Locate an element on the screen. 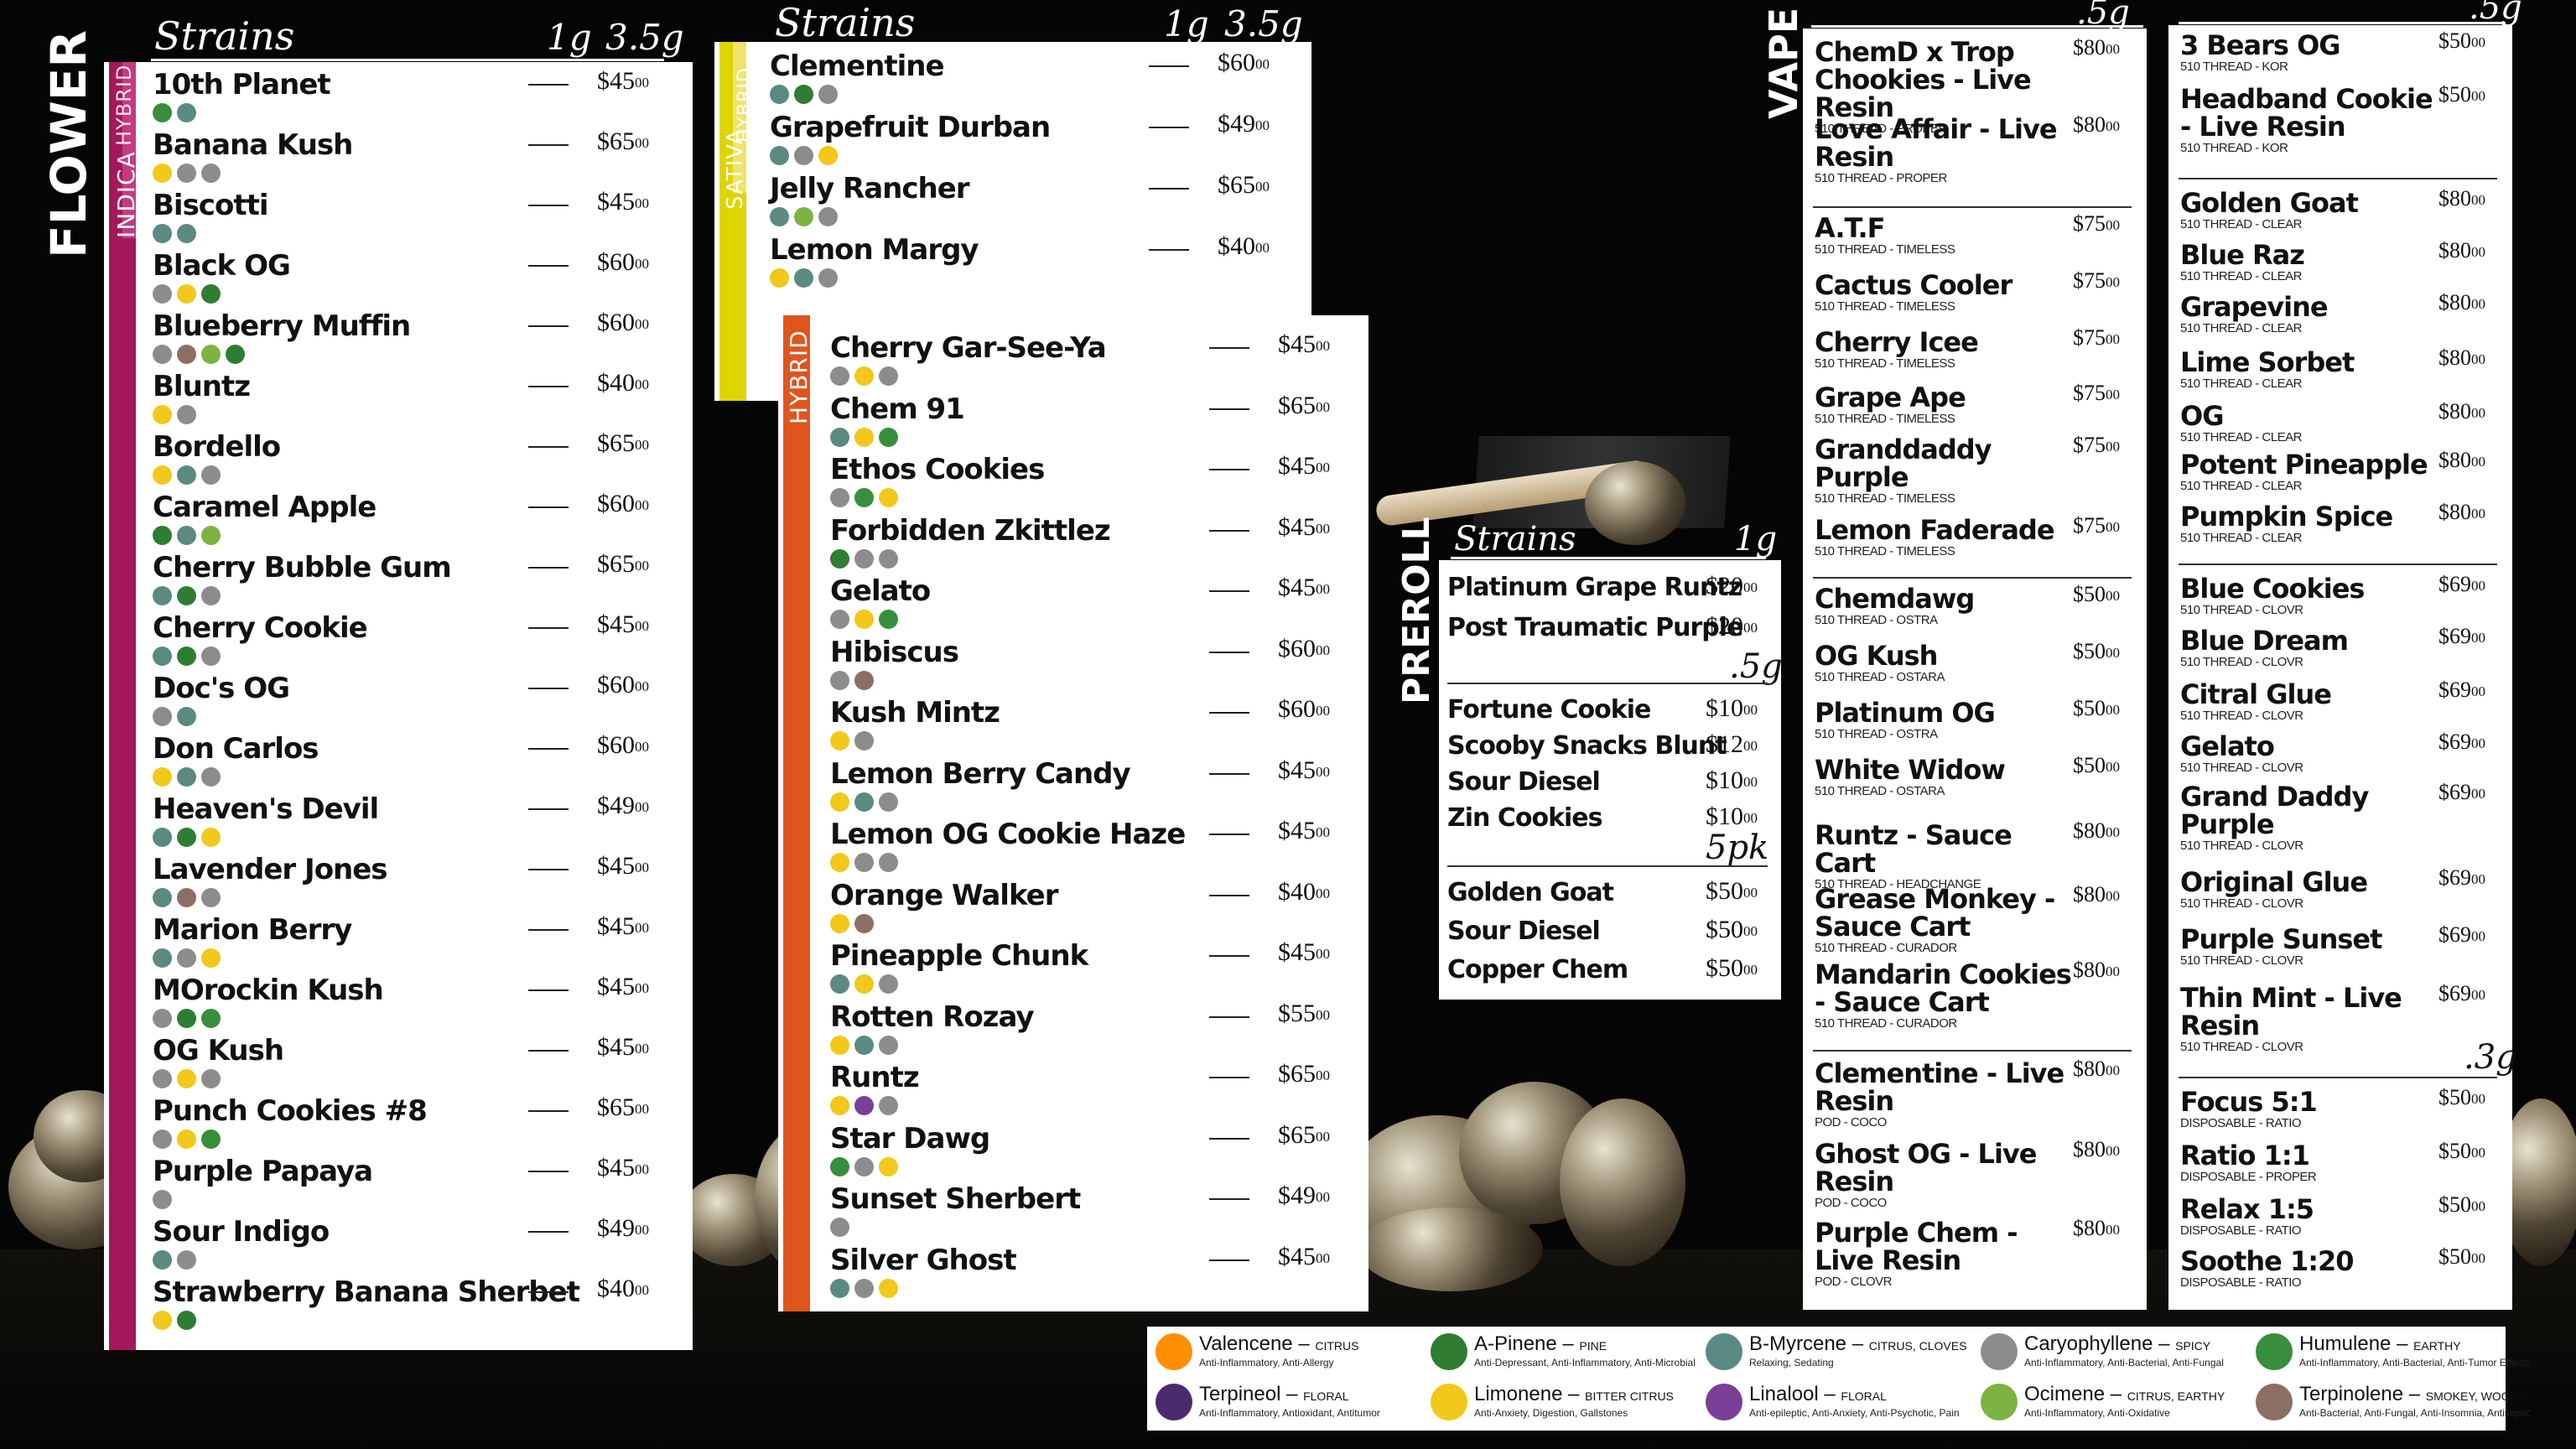 This screenshot has width=2576, height=1449. terpene-note: SMOKEY, WOODY is located at coordinates (2476, 1396).